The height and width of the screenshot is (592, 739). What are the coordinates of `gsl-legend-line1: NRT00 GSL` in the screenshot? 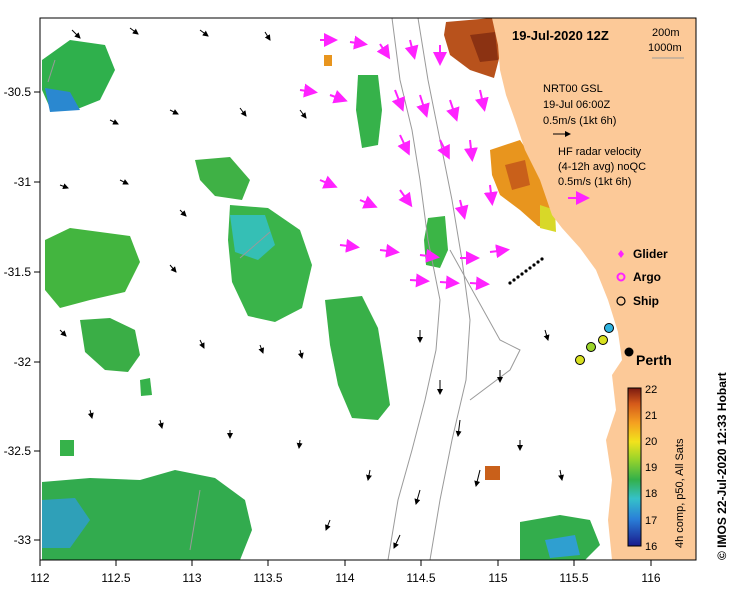 It's located at (573, 89).